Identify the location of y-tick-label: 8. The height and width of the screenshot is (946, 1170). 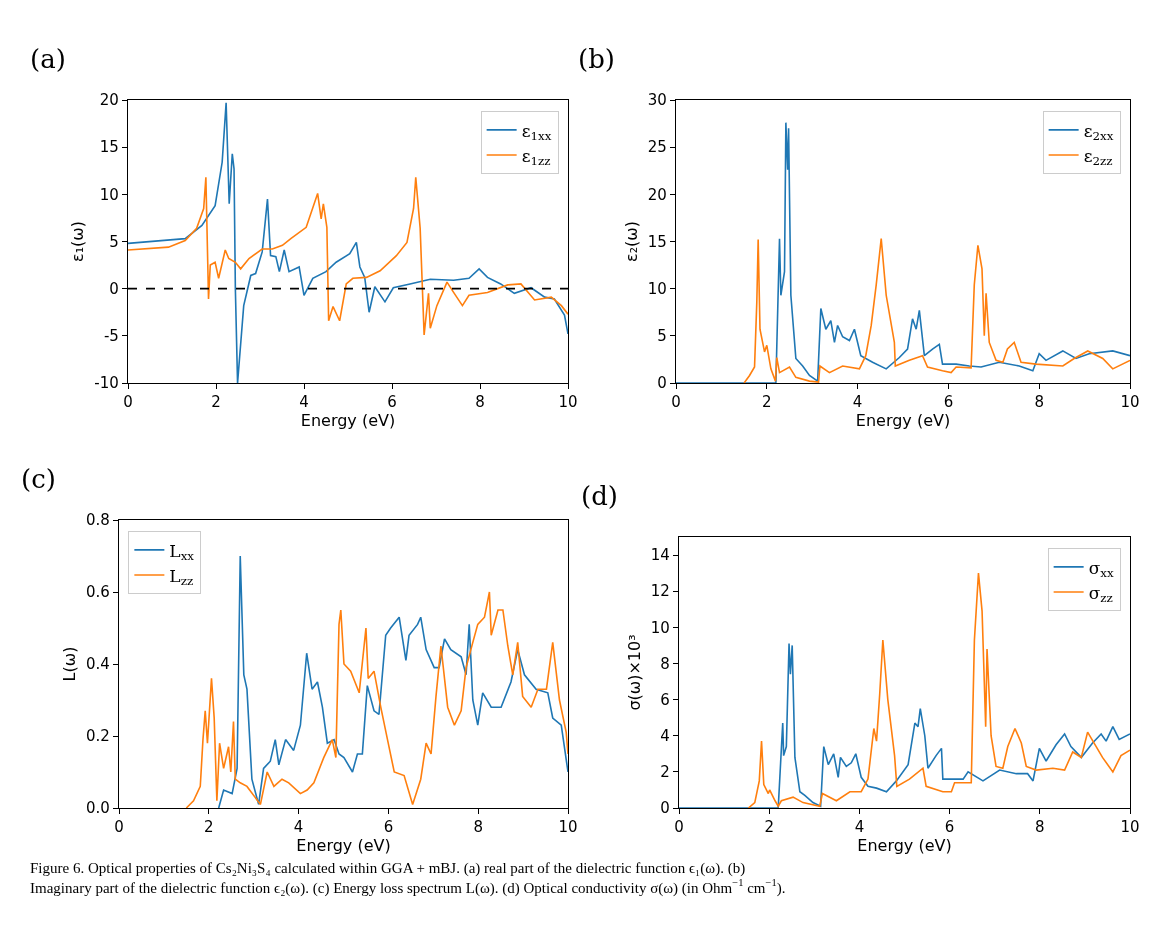
(665, 663).